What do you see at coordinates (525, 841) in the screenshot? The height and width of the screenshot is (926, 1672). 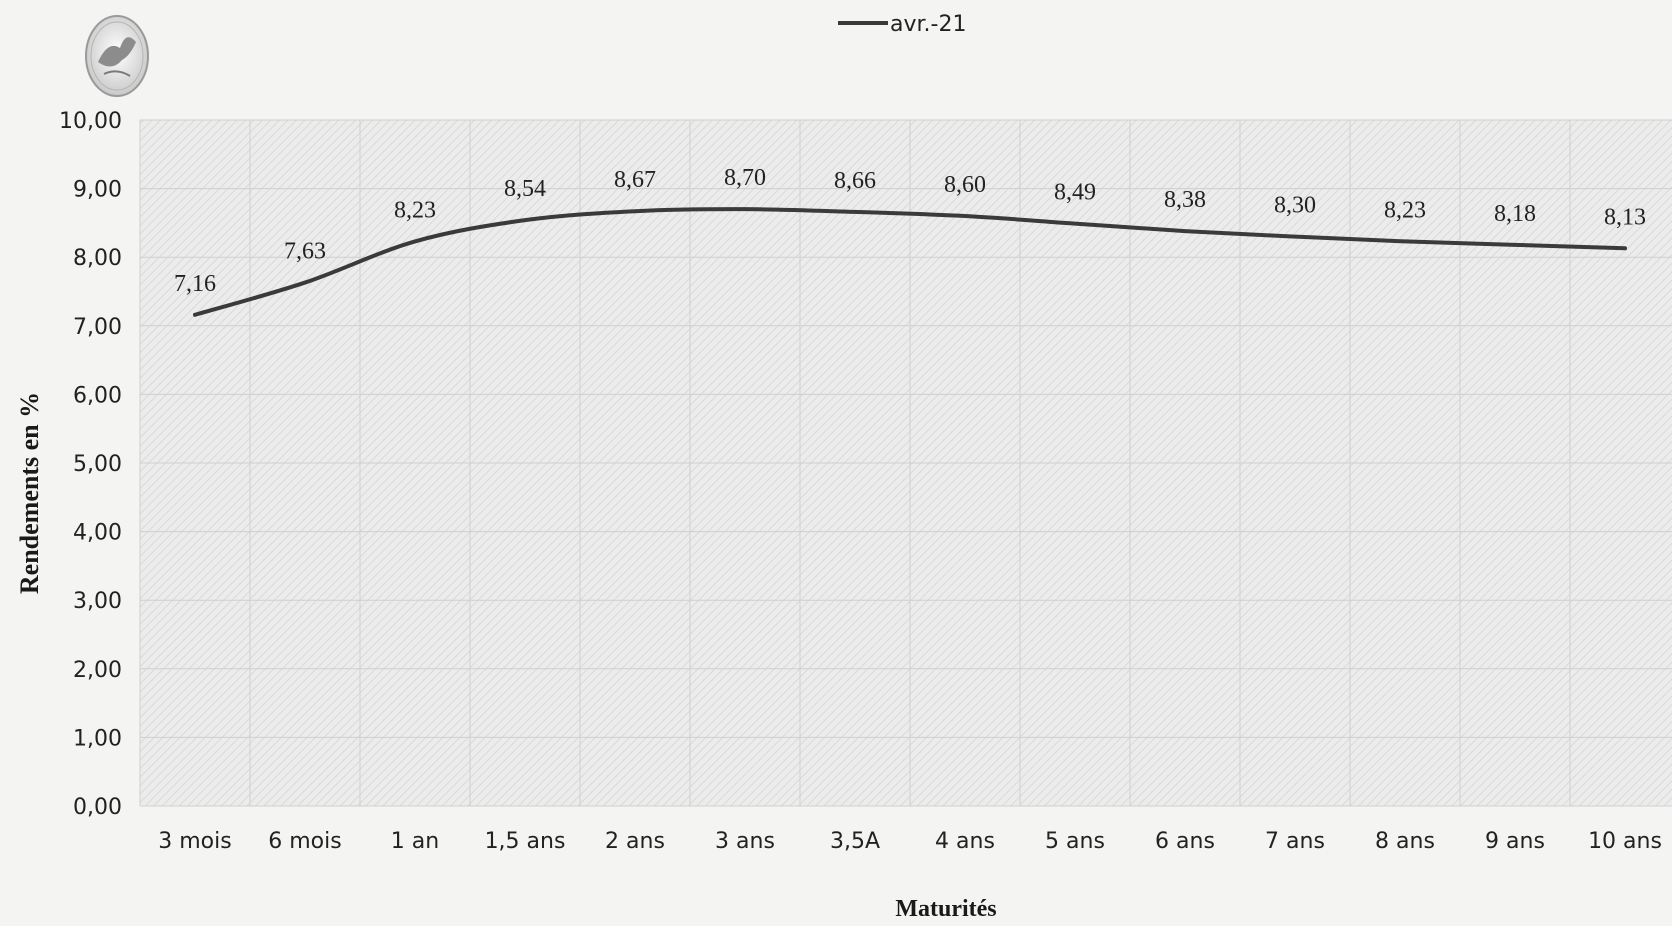 I see `x-tick-label: 1,5 ans` at bounding box center [525, 841].